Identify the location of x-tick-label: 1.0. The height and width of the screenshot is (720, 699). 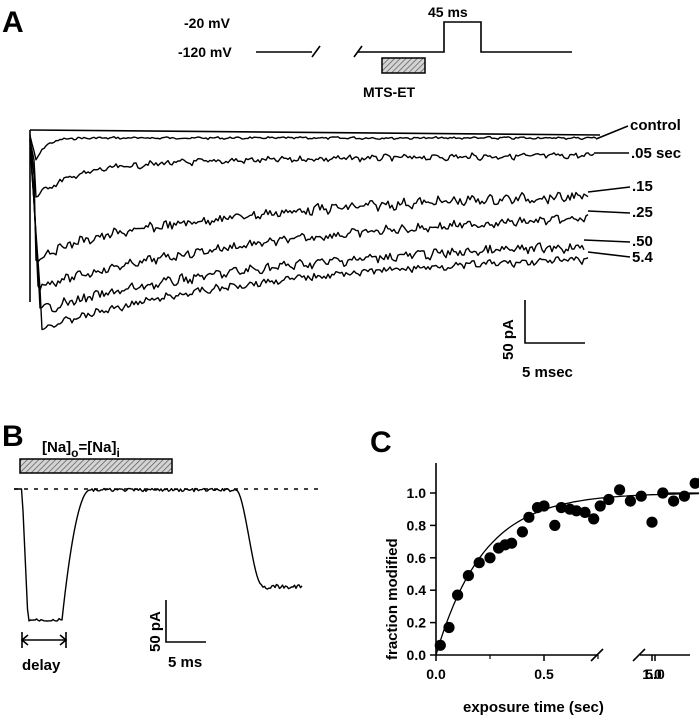
(652, 674).